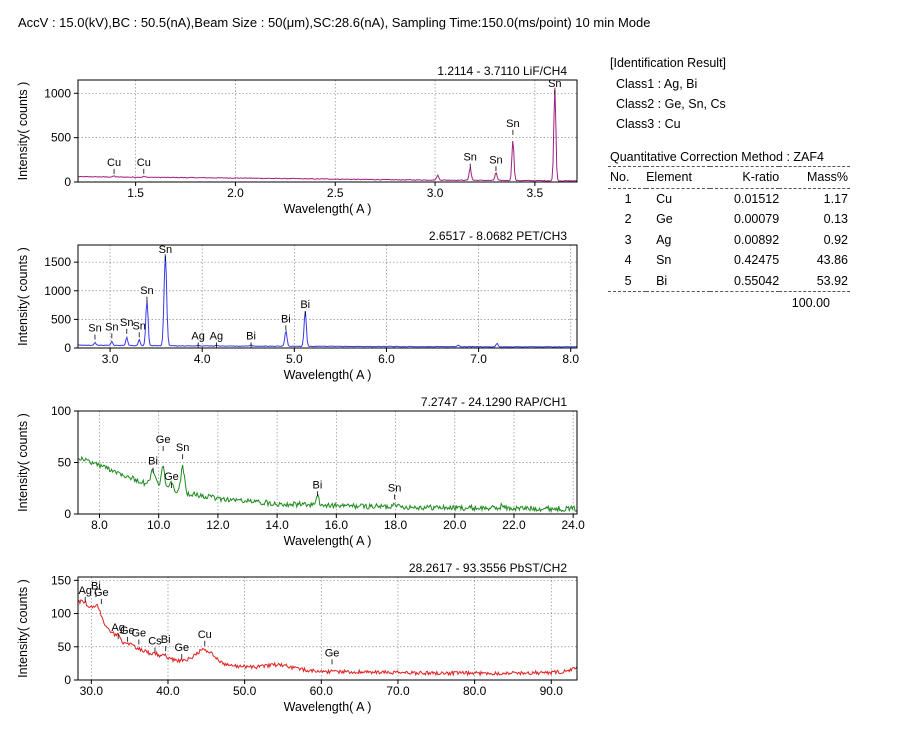 Image resolution: width=898 pixels, height=747 pixels. What do you see at coordinates (729, 219) in the screenshot?
I see `table-row: 2 Ge 0.00079 0.13` at bounding box center [729, 219].